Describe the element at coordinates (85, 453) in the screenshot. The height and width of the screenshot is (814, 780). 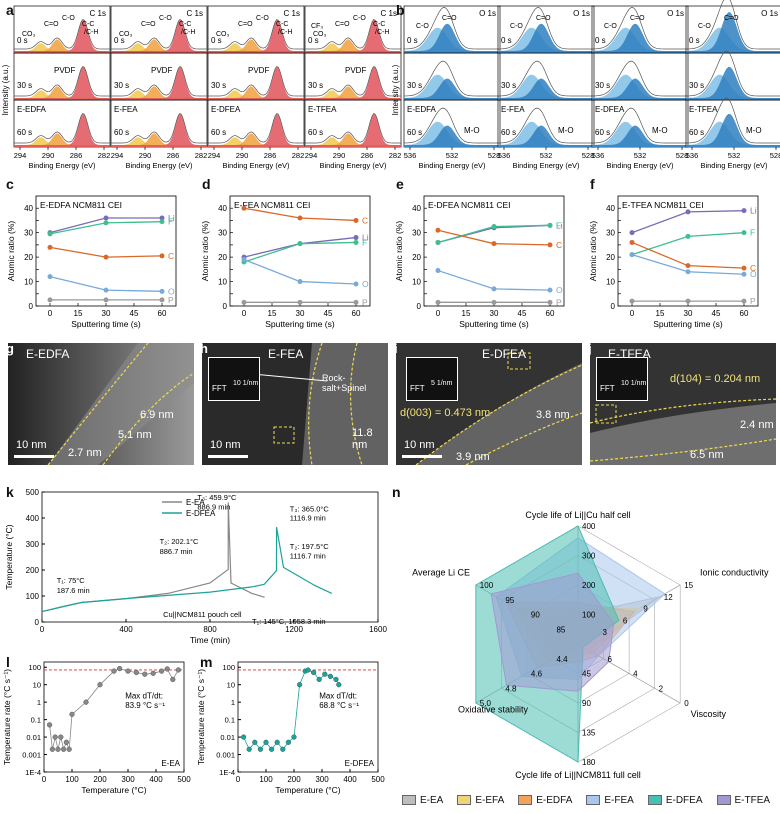
I see `thickness-label: 2.7 nm` at that location.